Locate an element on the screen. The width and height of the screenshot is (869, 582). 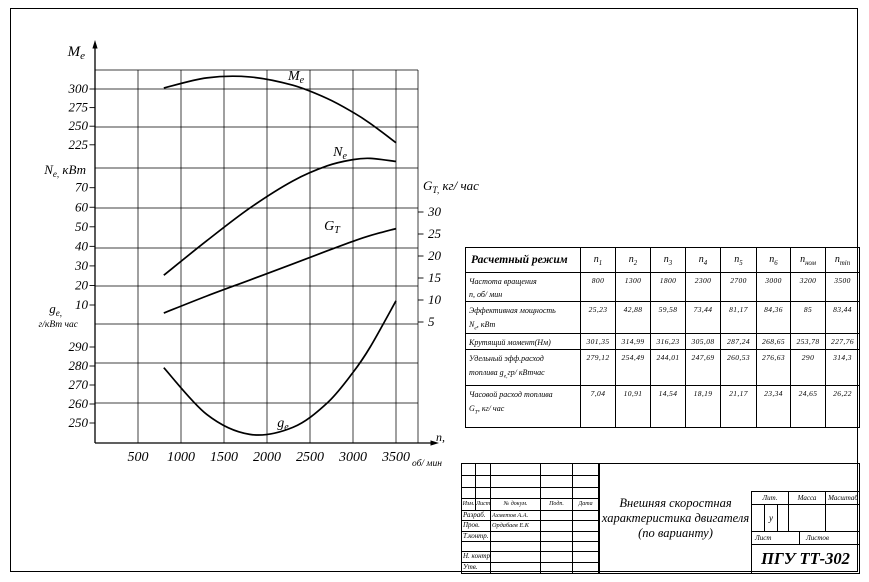
table-cell: 3500 is located at coordinates (842, 287).